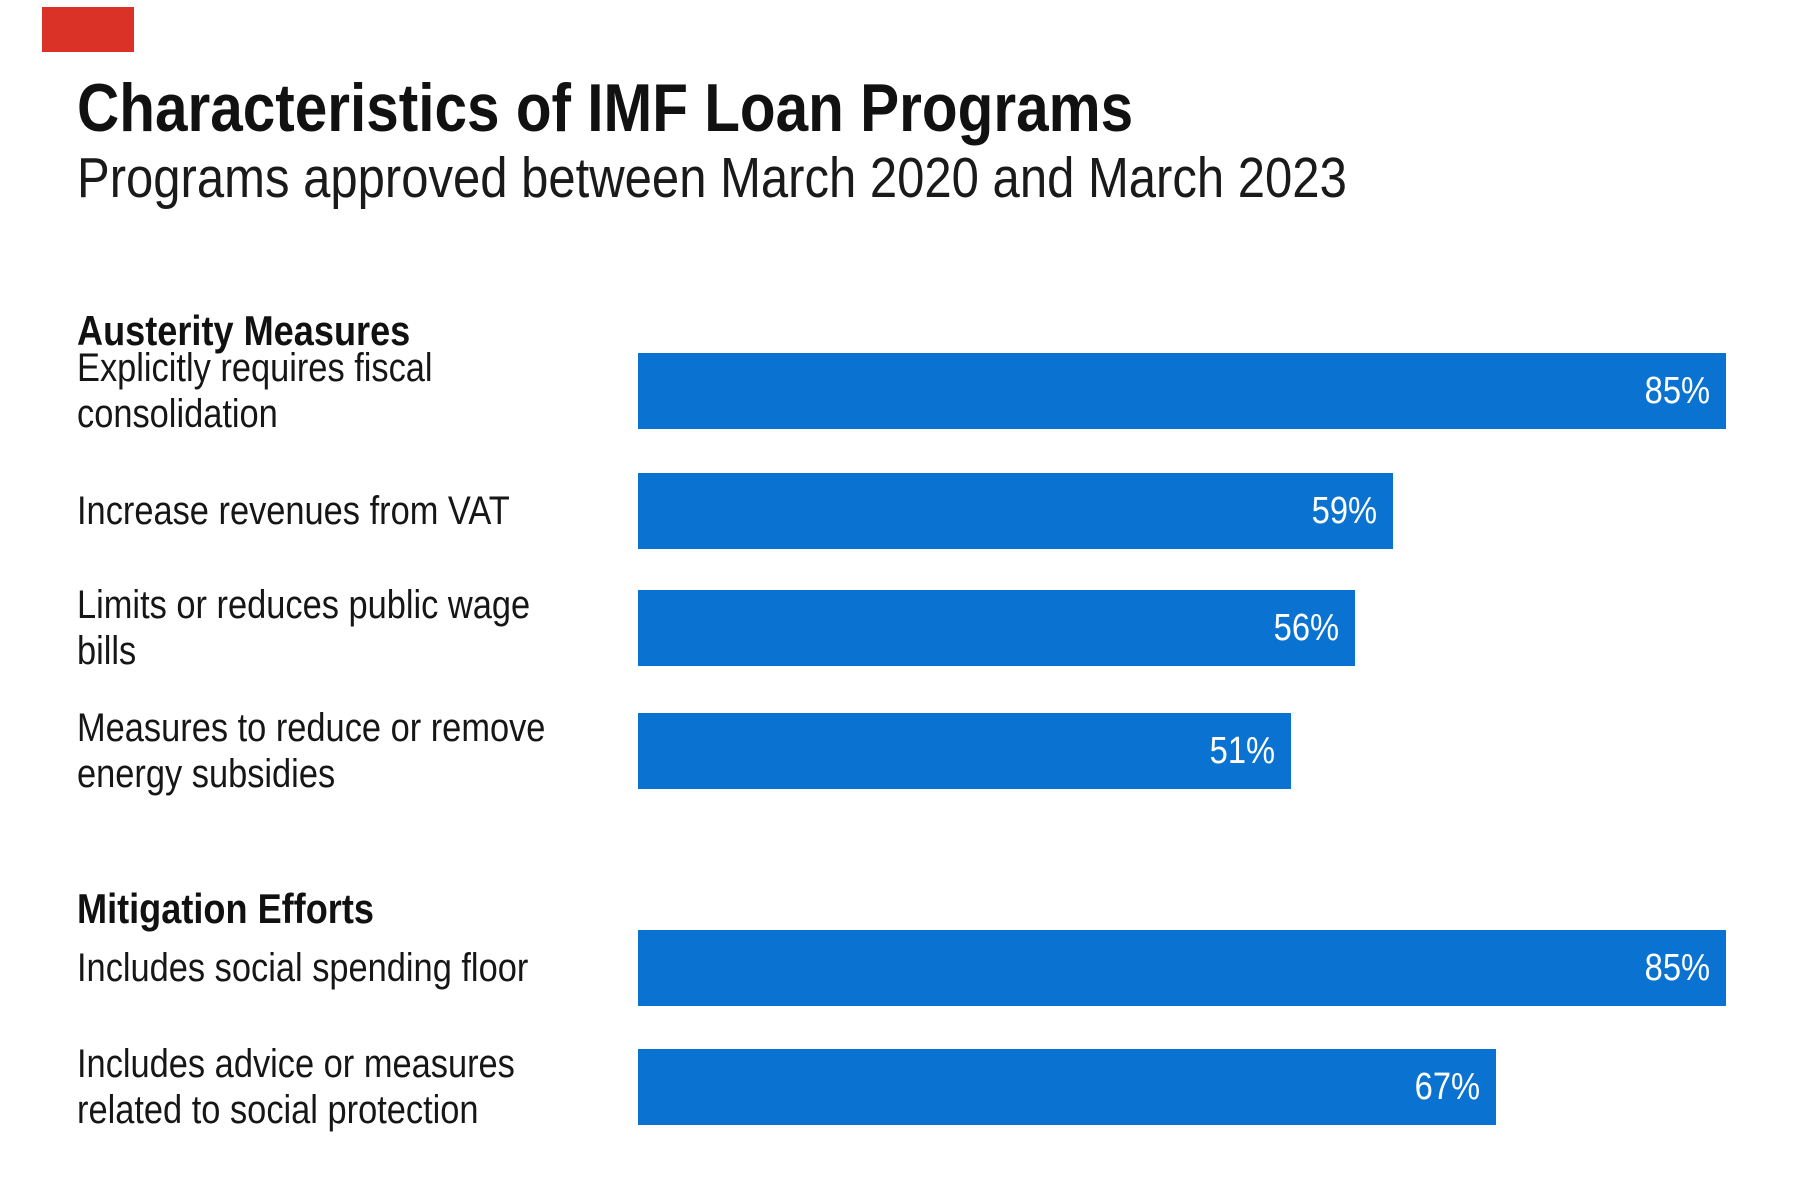 Image resolution: width=1800 pixels, height=1200 pixels. What do you see at coordinates (293, 510) in the screenshot?
I see `bar-label-text: Increase revenues from VAT` at bounding box center [293, 510].